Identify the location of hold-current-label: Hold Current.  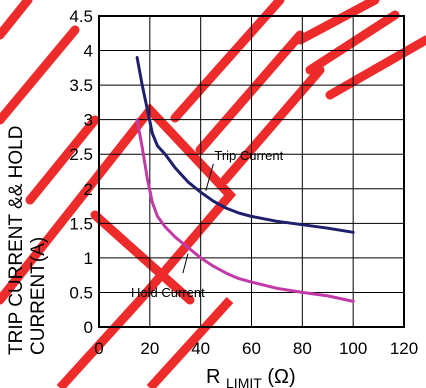
(168, 292).